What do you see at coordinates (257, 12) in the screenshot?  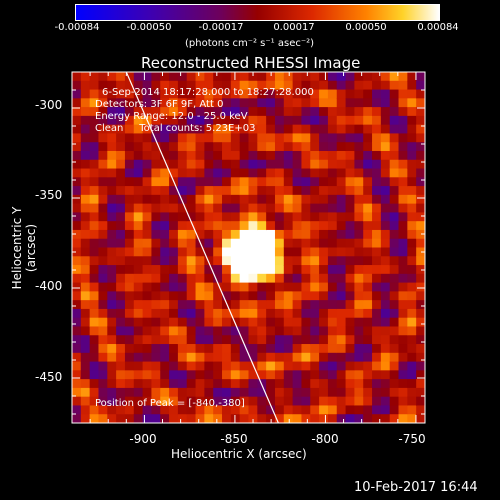 I see `colorbar` at bounding box center [257, 12].